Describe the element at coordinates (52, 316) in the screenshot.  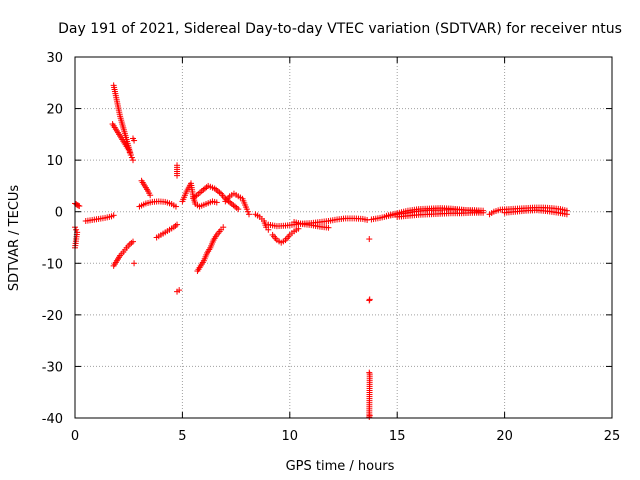
I see `y-tick-label: -20` at that location.